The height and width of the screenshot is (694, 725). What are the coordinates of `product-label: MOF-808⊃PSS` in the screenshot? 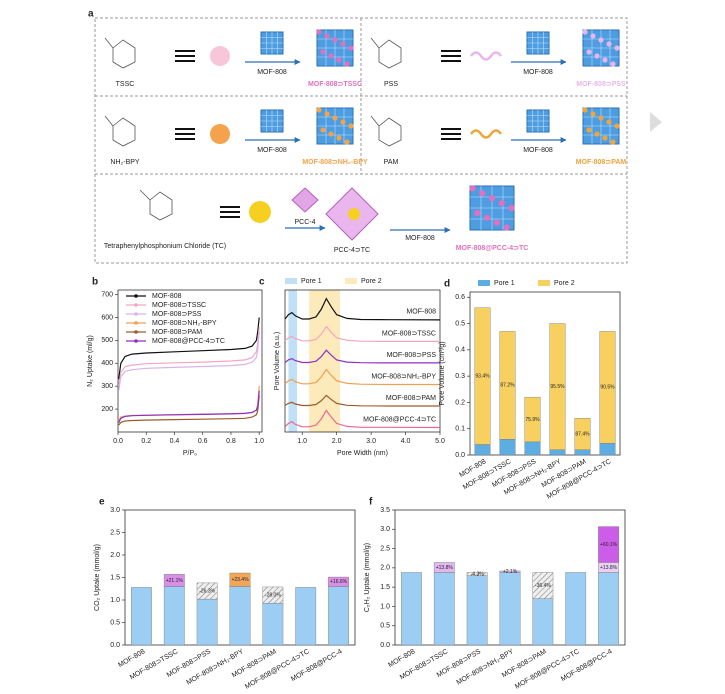 It's located at (601, 84).